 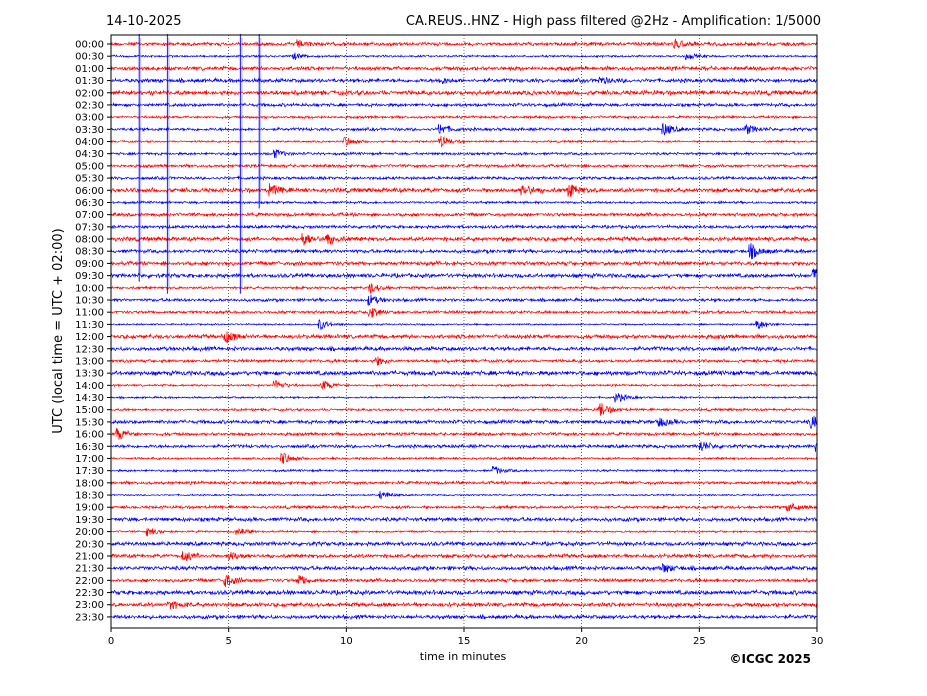 What do you see at coordinates (89, 361) in the screenshot?
I see `y-tick-label: 13:00` at bounding box center [89, 361].